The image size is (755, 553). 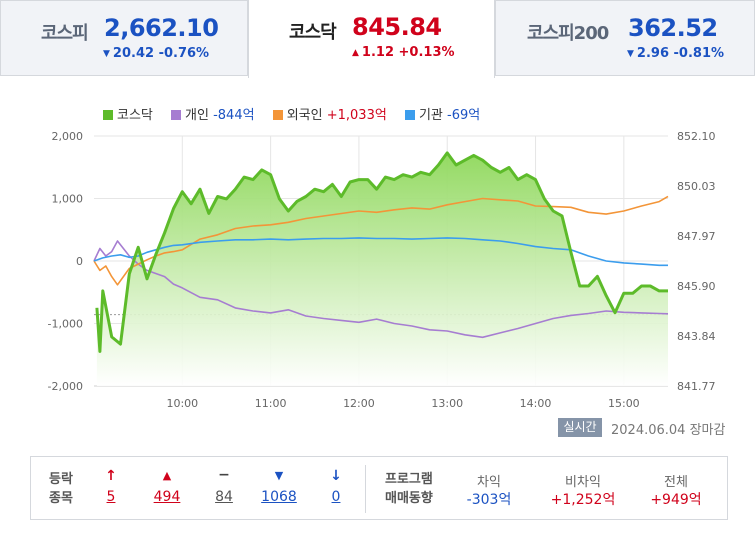 What do you see at coordinates (304, 115) in the screenshot?
I see `legend-label-foreign: 외국인` at bounding box center [304, 115].